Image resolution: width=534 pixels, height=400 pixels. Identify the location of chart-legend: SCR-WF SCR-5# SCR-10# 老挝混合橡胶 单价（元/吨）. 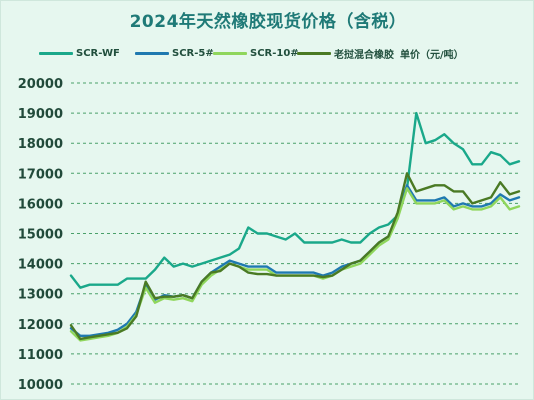
(284, 53).